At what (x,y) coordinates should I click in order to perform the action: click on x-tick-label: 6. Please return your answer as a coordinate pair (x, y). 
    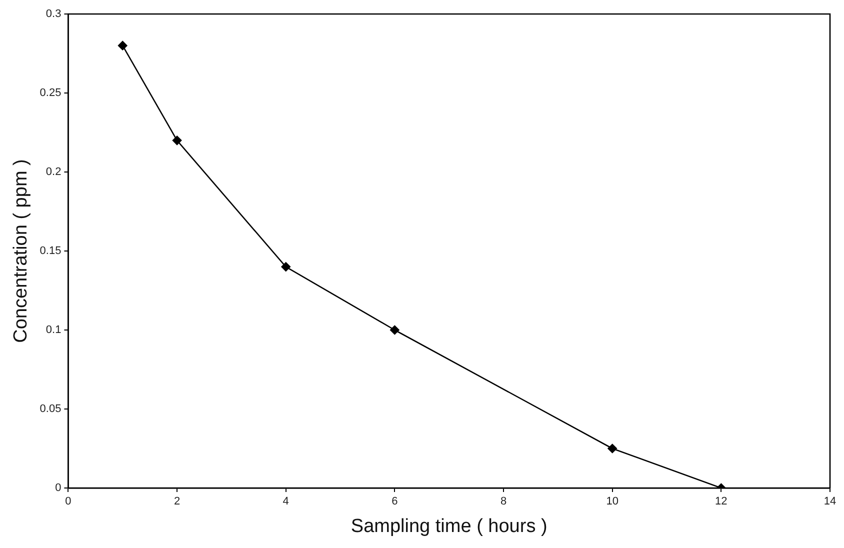
    Looking at the image, I should click on (395, 502).